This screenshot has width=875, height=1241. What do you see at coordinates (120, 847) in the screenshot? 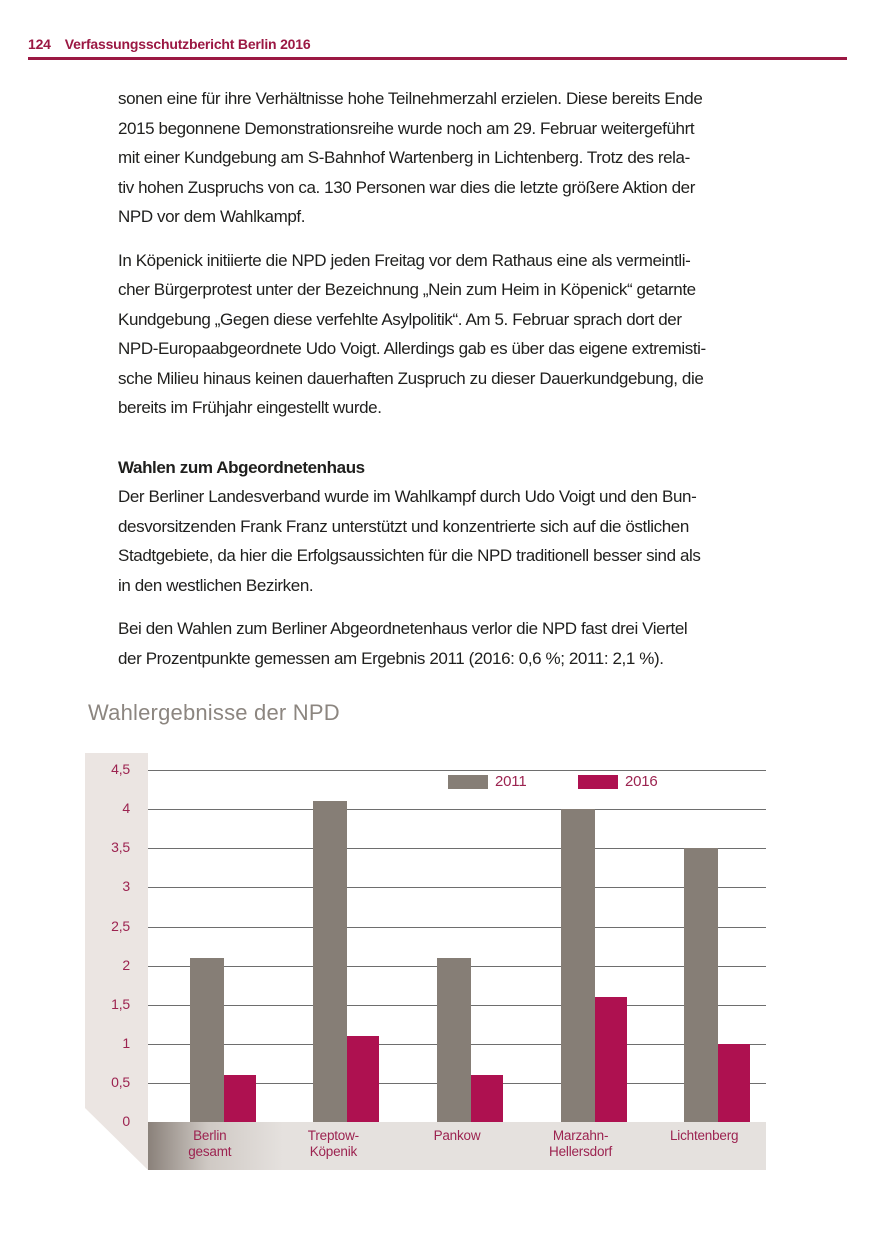
I see `y-tick-label: 3,5` at bounding box center [120, 847].